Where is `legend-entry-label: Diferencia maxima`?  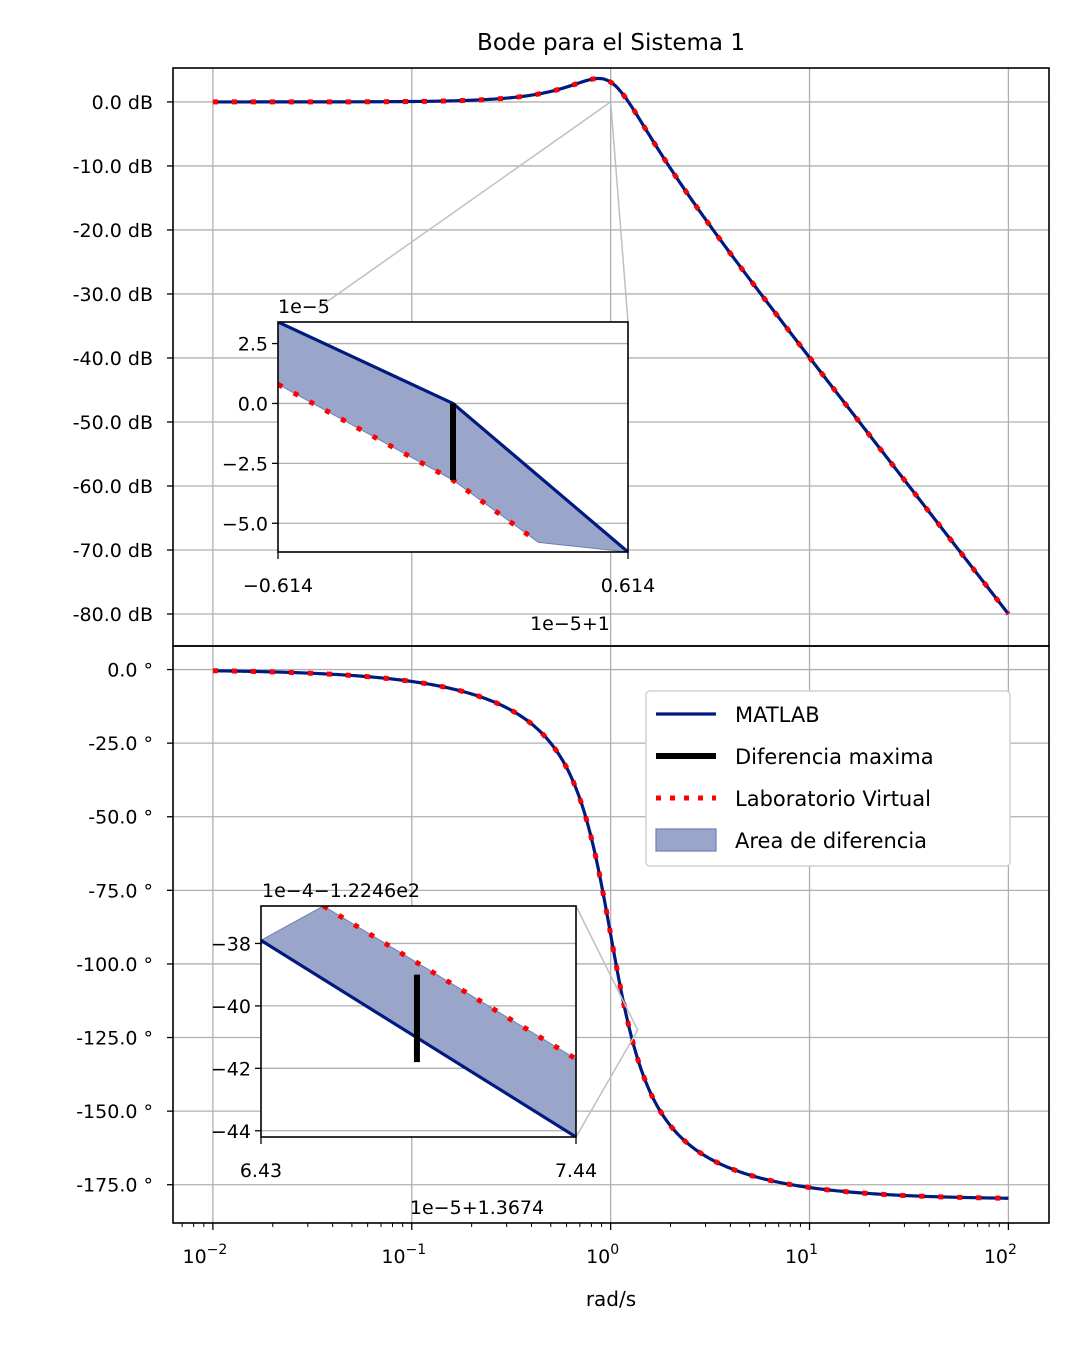
legend-entry-label: Diferencia maxima is located at coordinates (834, 757).